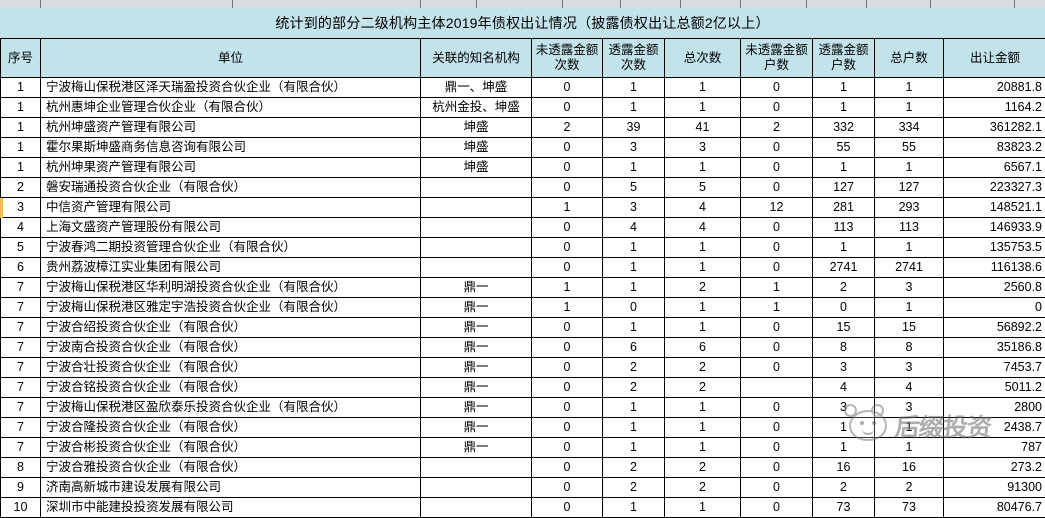 The image size is (1045, 518). Describe the element at coordinates (567, 128) in the screenshot. I see `cell-undisc-times: 2` at that location.